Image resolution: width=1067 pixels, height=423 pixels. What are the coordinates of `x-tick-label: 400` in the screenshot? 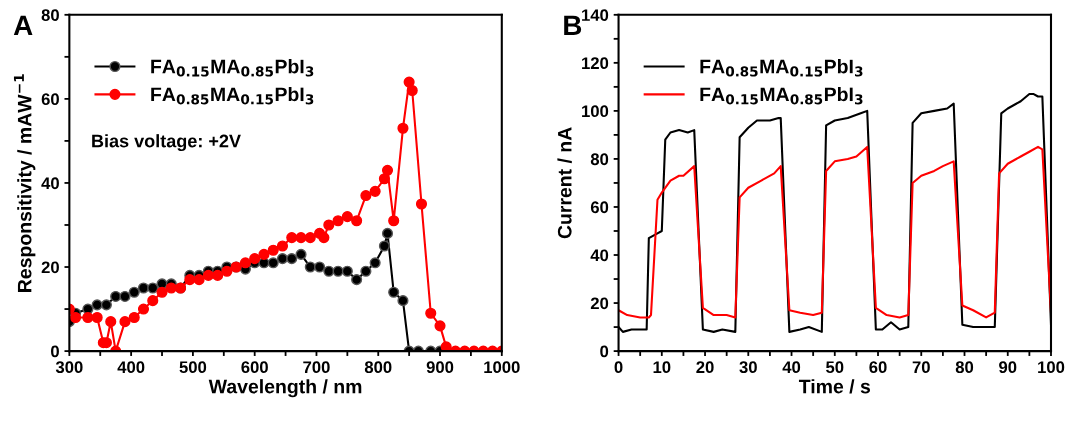 It's located at (131, 367).